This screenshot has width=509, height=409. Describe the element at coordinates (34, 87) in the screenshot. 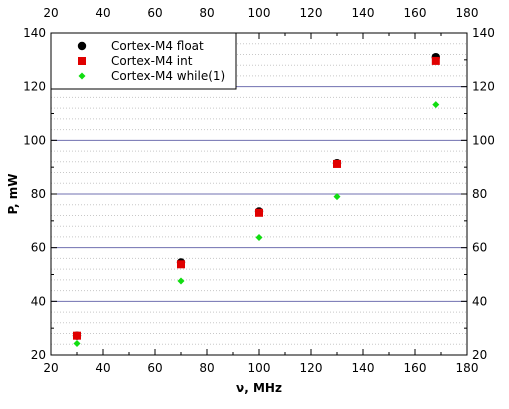

I see `y-tick-label-left: 120` at that location.